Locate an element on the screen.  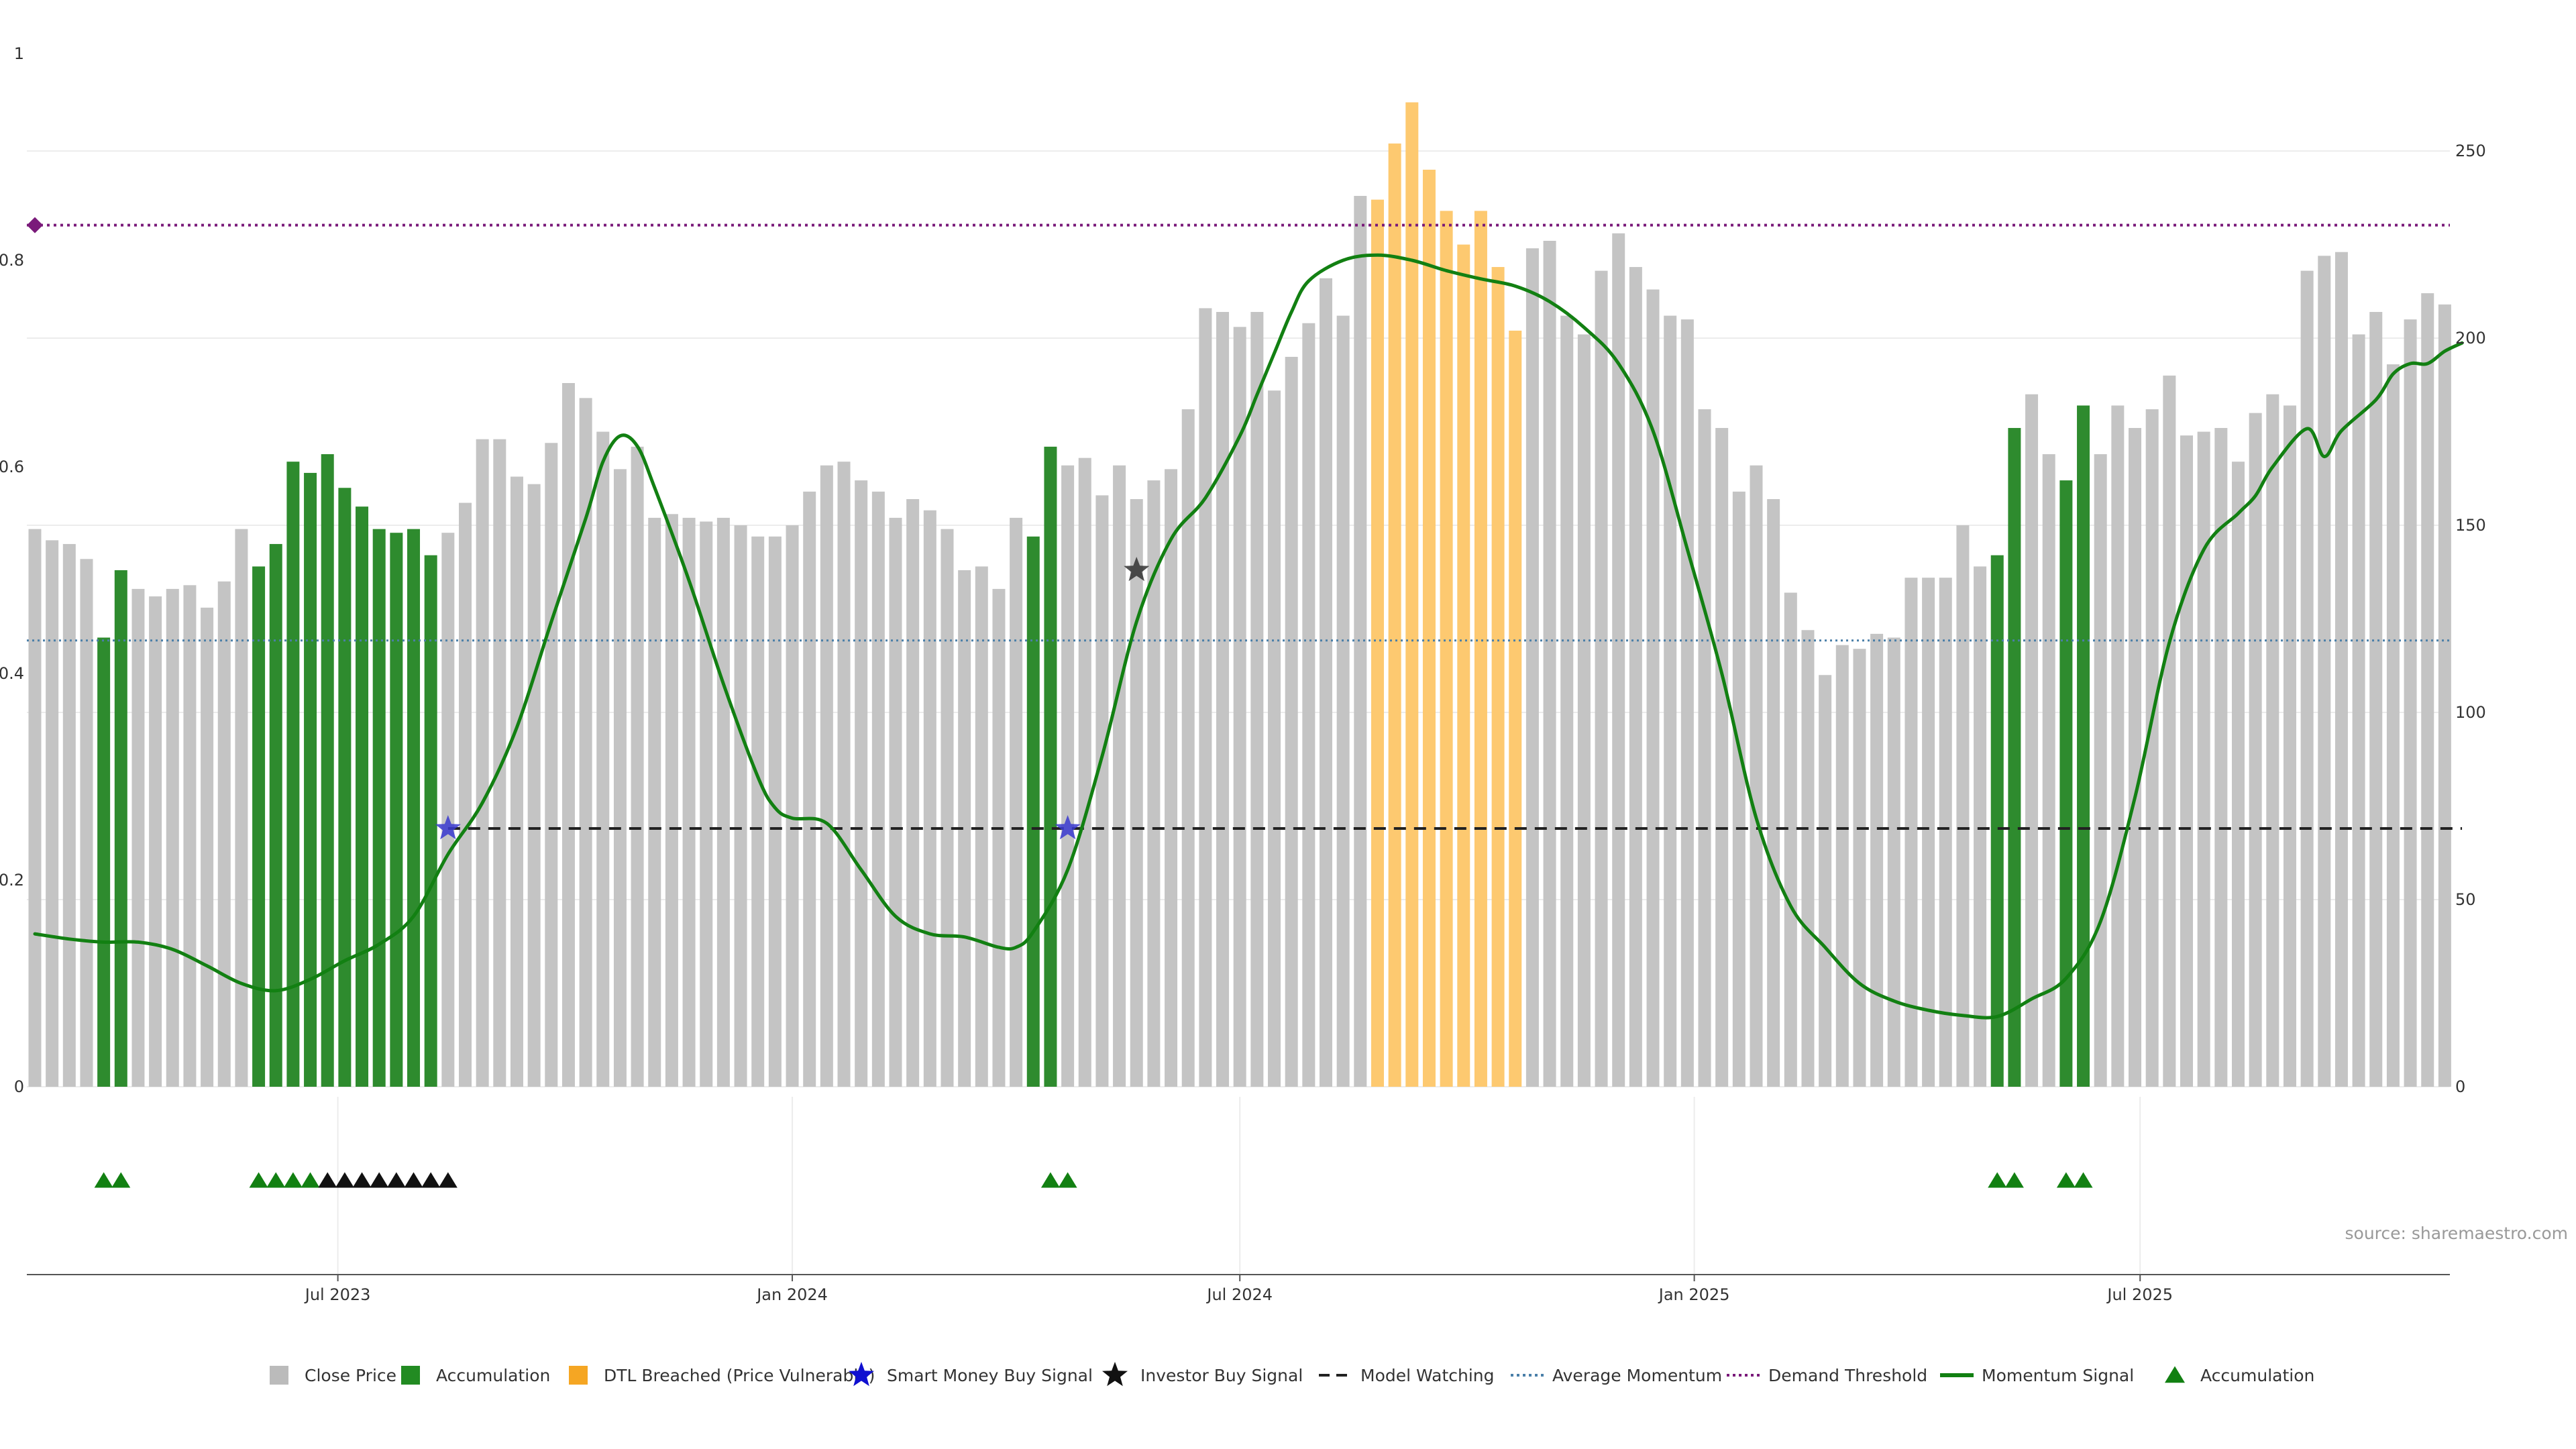
right-tick-label-1: 50 is located at coordinates (2465, 899).